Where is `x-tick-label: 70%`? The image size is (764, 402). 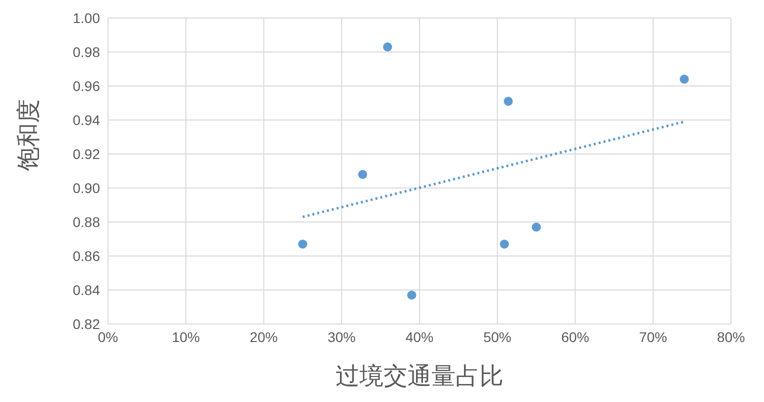
x-tick-label: 70% is located at coordinates (653, 336).